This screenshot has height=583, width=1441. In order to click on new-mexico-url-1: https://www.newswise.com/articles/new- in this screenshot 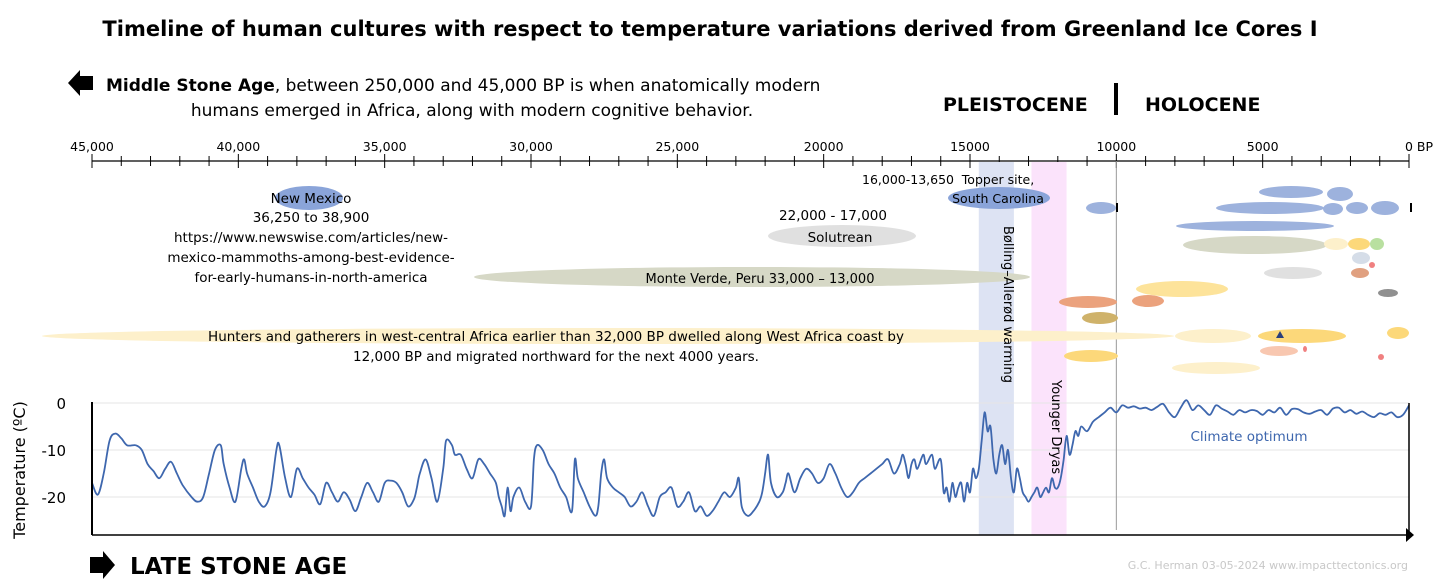, I will do `click(311, 238)`.